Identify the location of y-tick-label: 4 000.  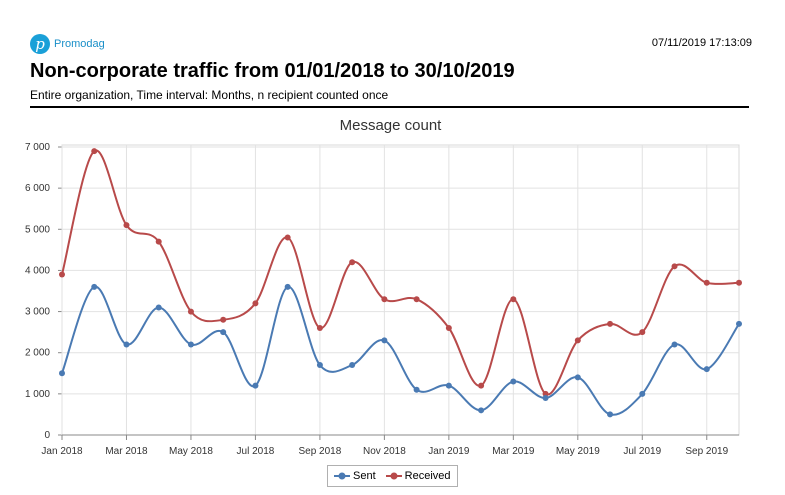
(37, 270).